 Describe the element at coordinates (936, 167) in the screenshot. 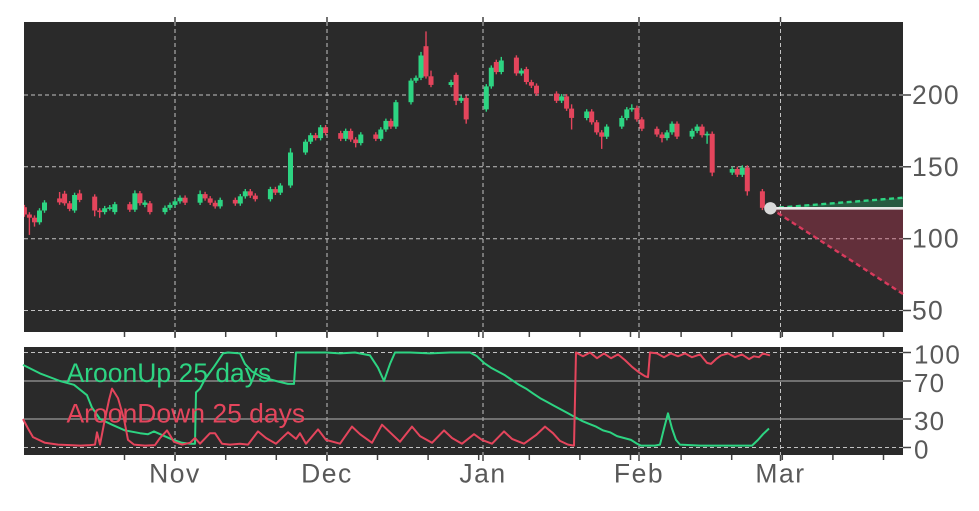

I see `svg-text: 150` at that location.